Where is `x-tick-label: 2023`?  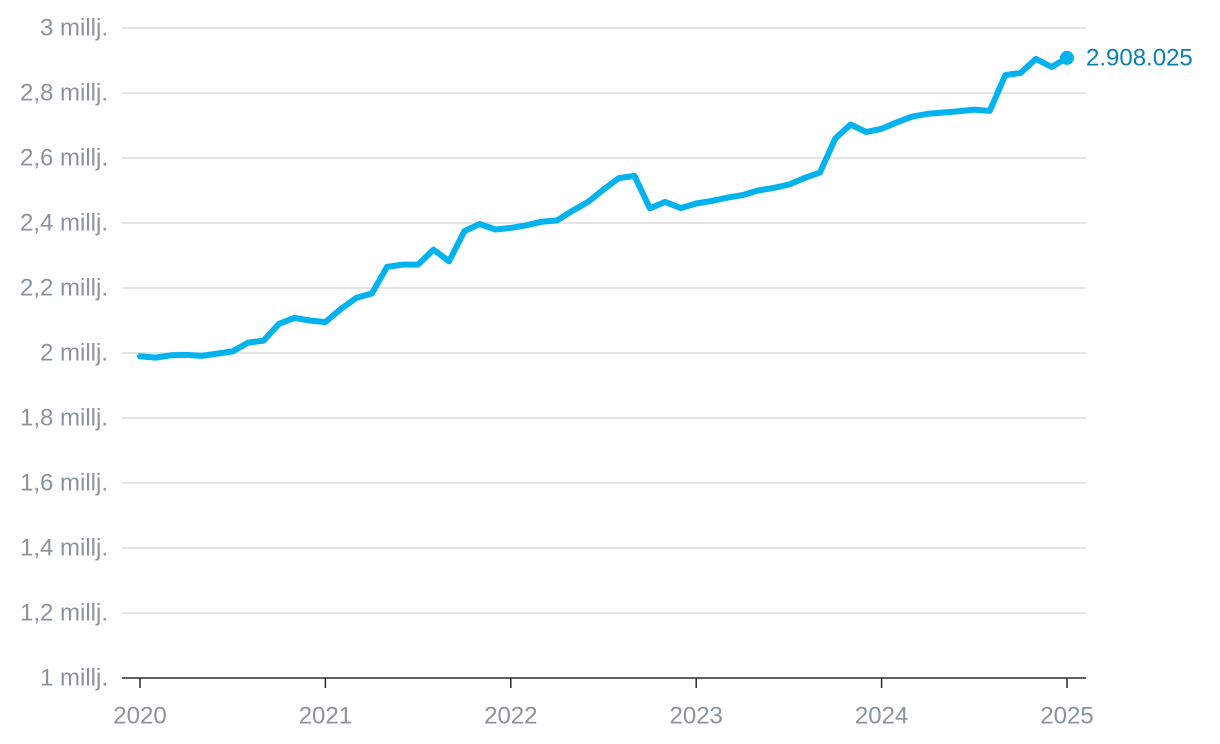
x-tick-label: 2023 is located at coordinates (696, 716).